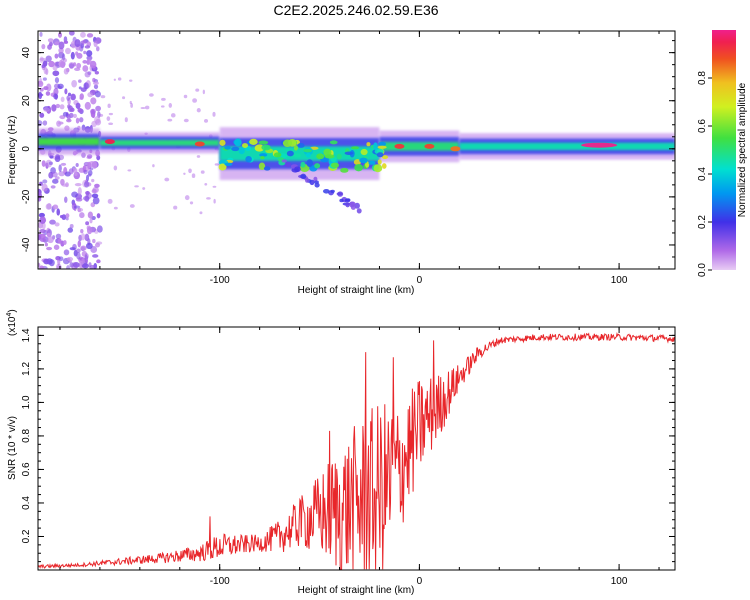 The height and width of the screenshot is (600, 750). Describe the element at coordinates (724, 150) in the screenshot. I see `colorbar-gradient` at that location.